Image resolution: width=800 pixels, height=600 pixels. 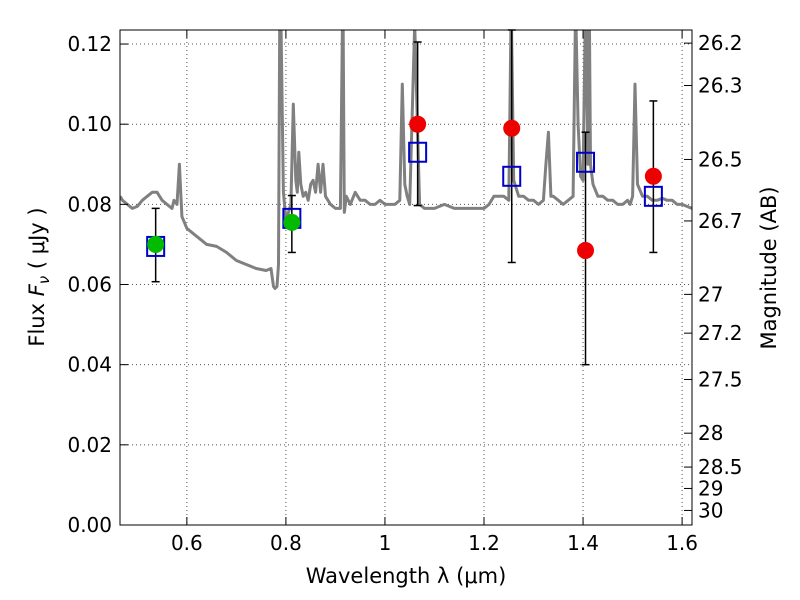 What do you see at coordinates (89, 525) in the screenshot?
I see `y-tick-label: 0.00` at bounding box center [89, 525].